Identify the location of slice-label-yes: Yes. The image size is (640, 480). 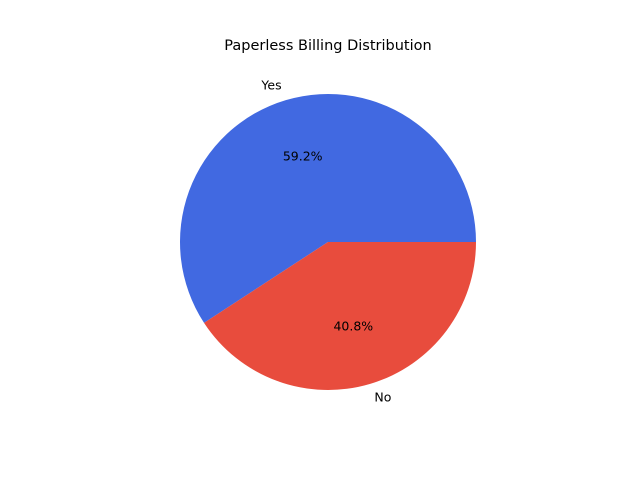
(270, 84).